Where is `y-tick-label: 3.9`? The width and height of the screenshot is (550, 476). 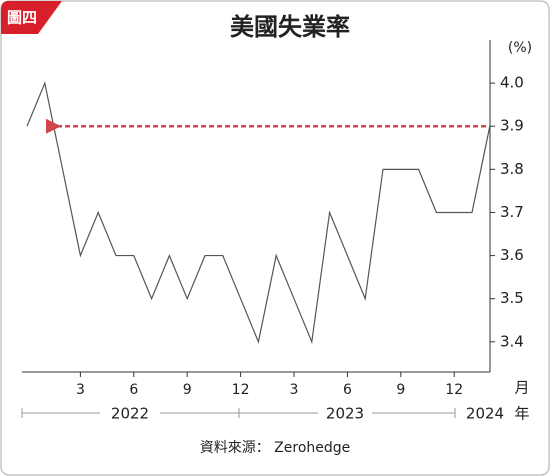
y-tick-label: 3.9 is located at coordinates (512, 126).